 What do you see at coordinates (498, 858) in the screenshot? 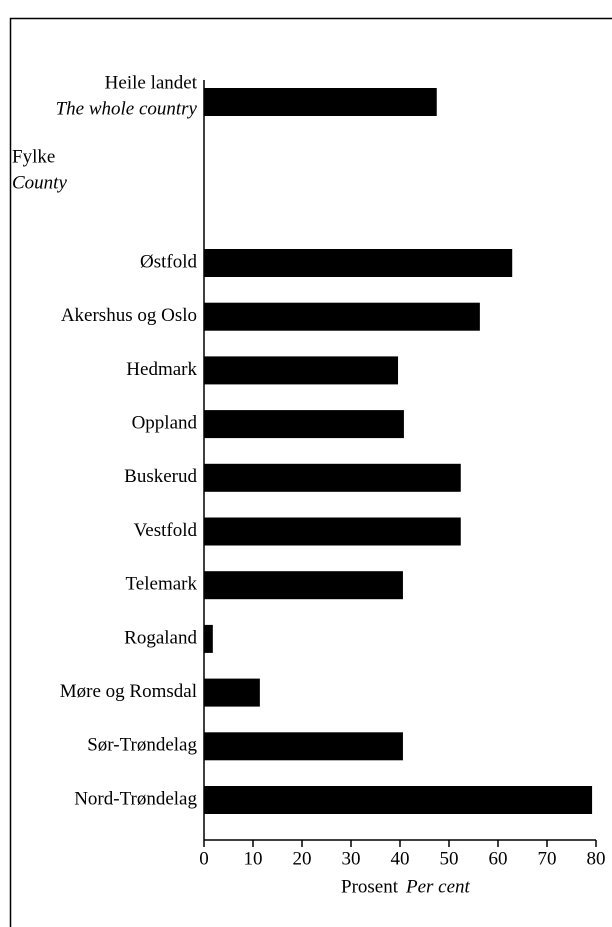
I see `x-tick-label: 60` at bounding box center [498, 858].